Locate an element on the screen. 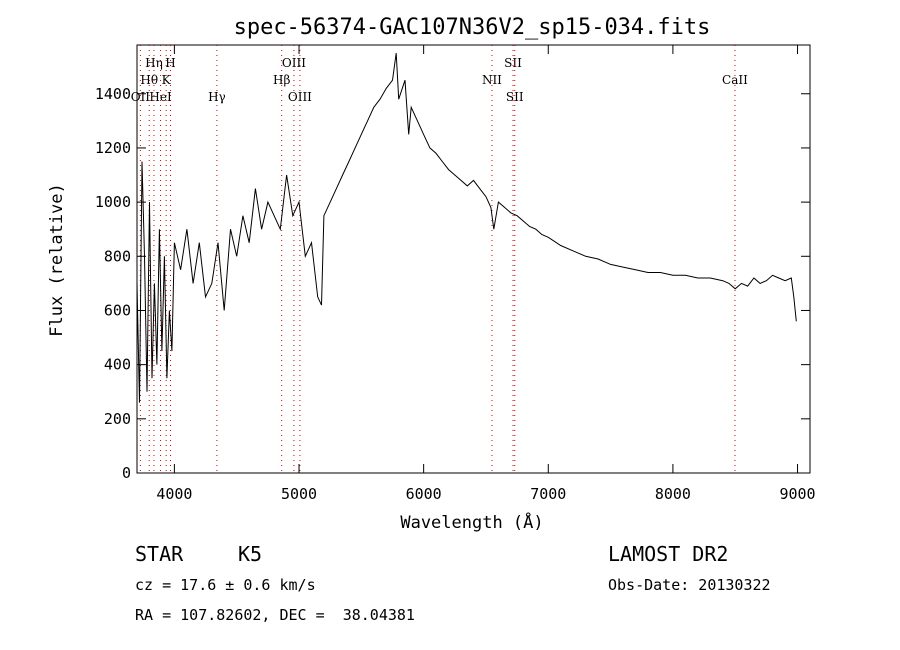  obs-date: Obs-Date: 20130322 is located at coordinates (689, 585).